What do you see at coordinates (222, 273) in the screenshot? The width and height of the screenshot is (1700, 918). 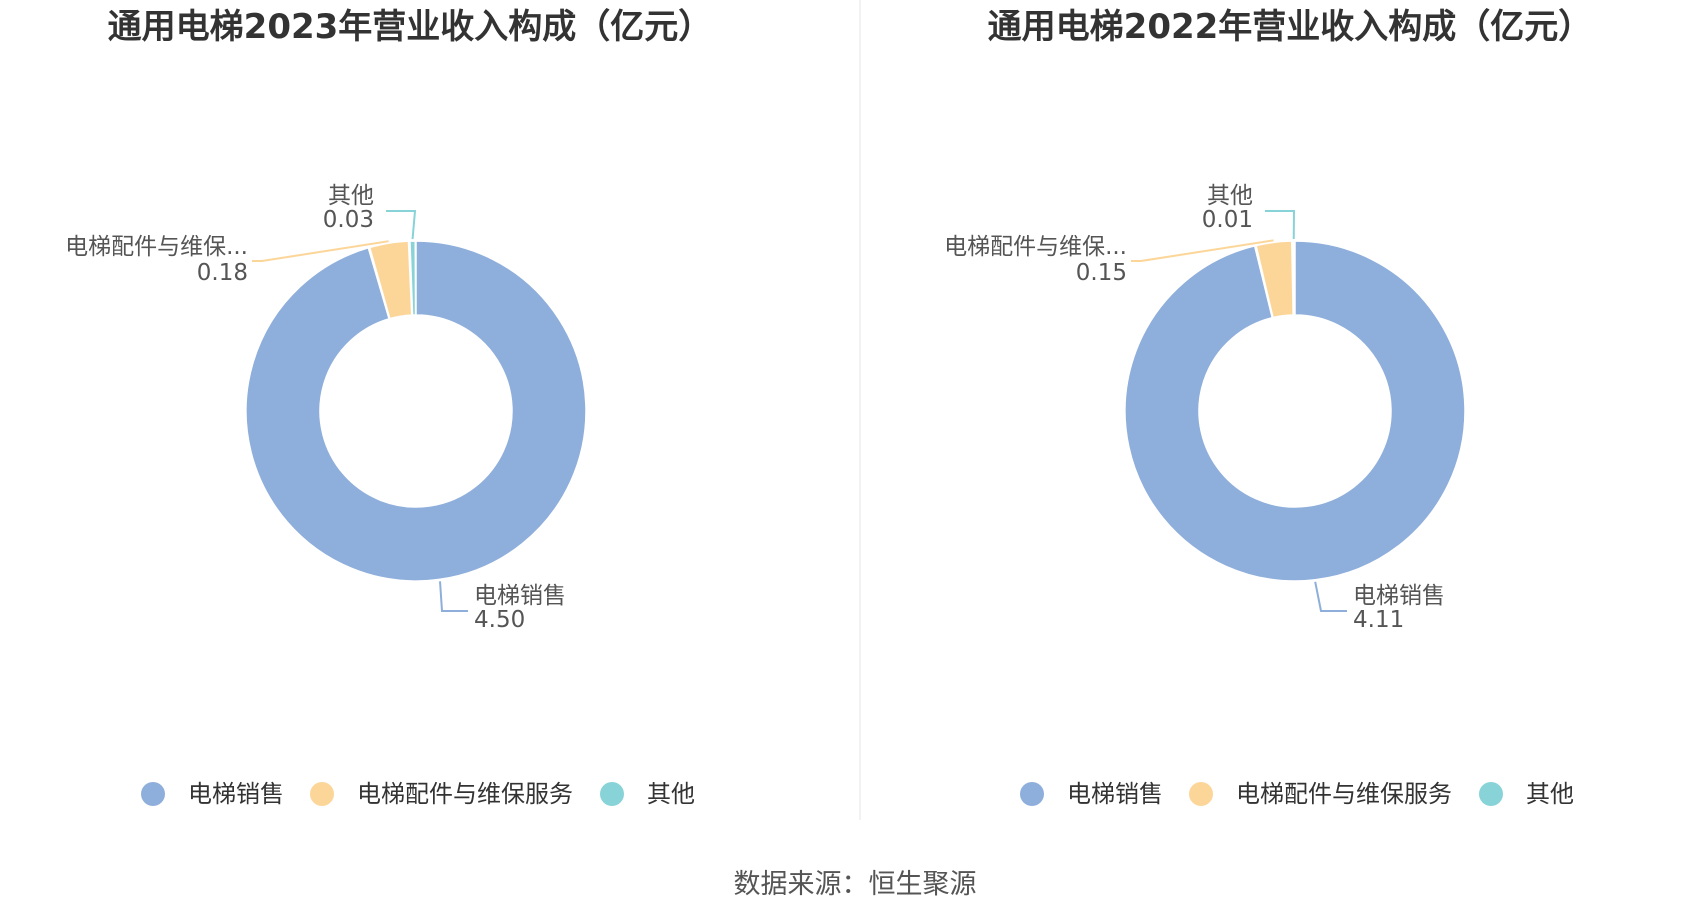 I see `slice-value: 0.18` at bounding box center [222, 273].